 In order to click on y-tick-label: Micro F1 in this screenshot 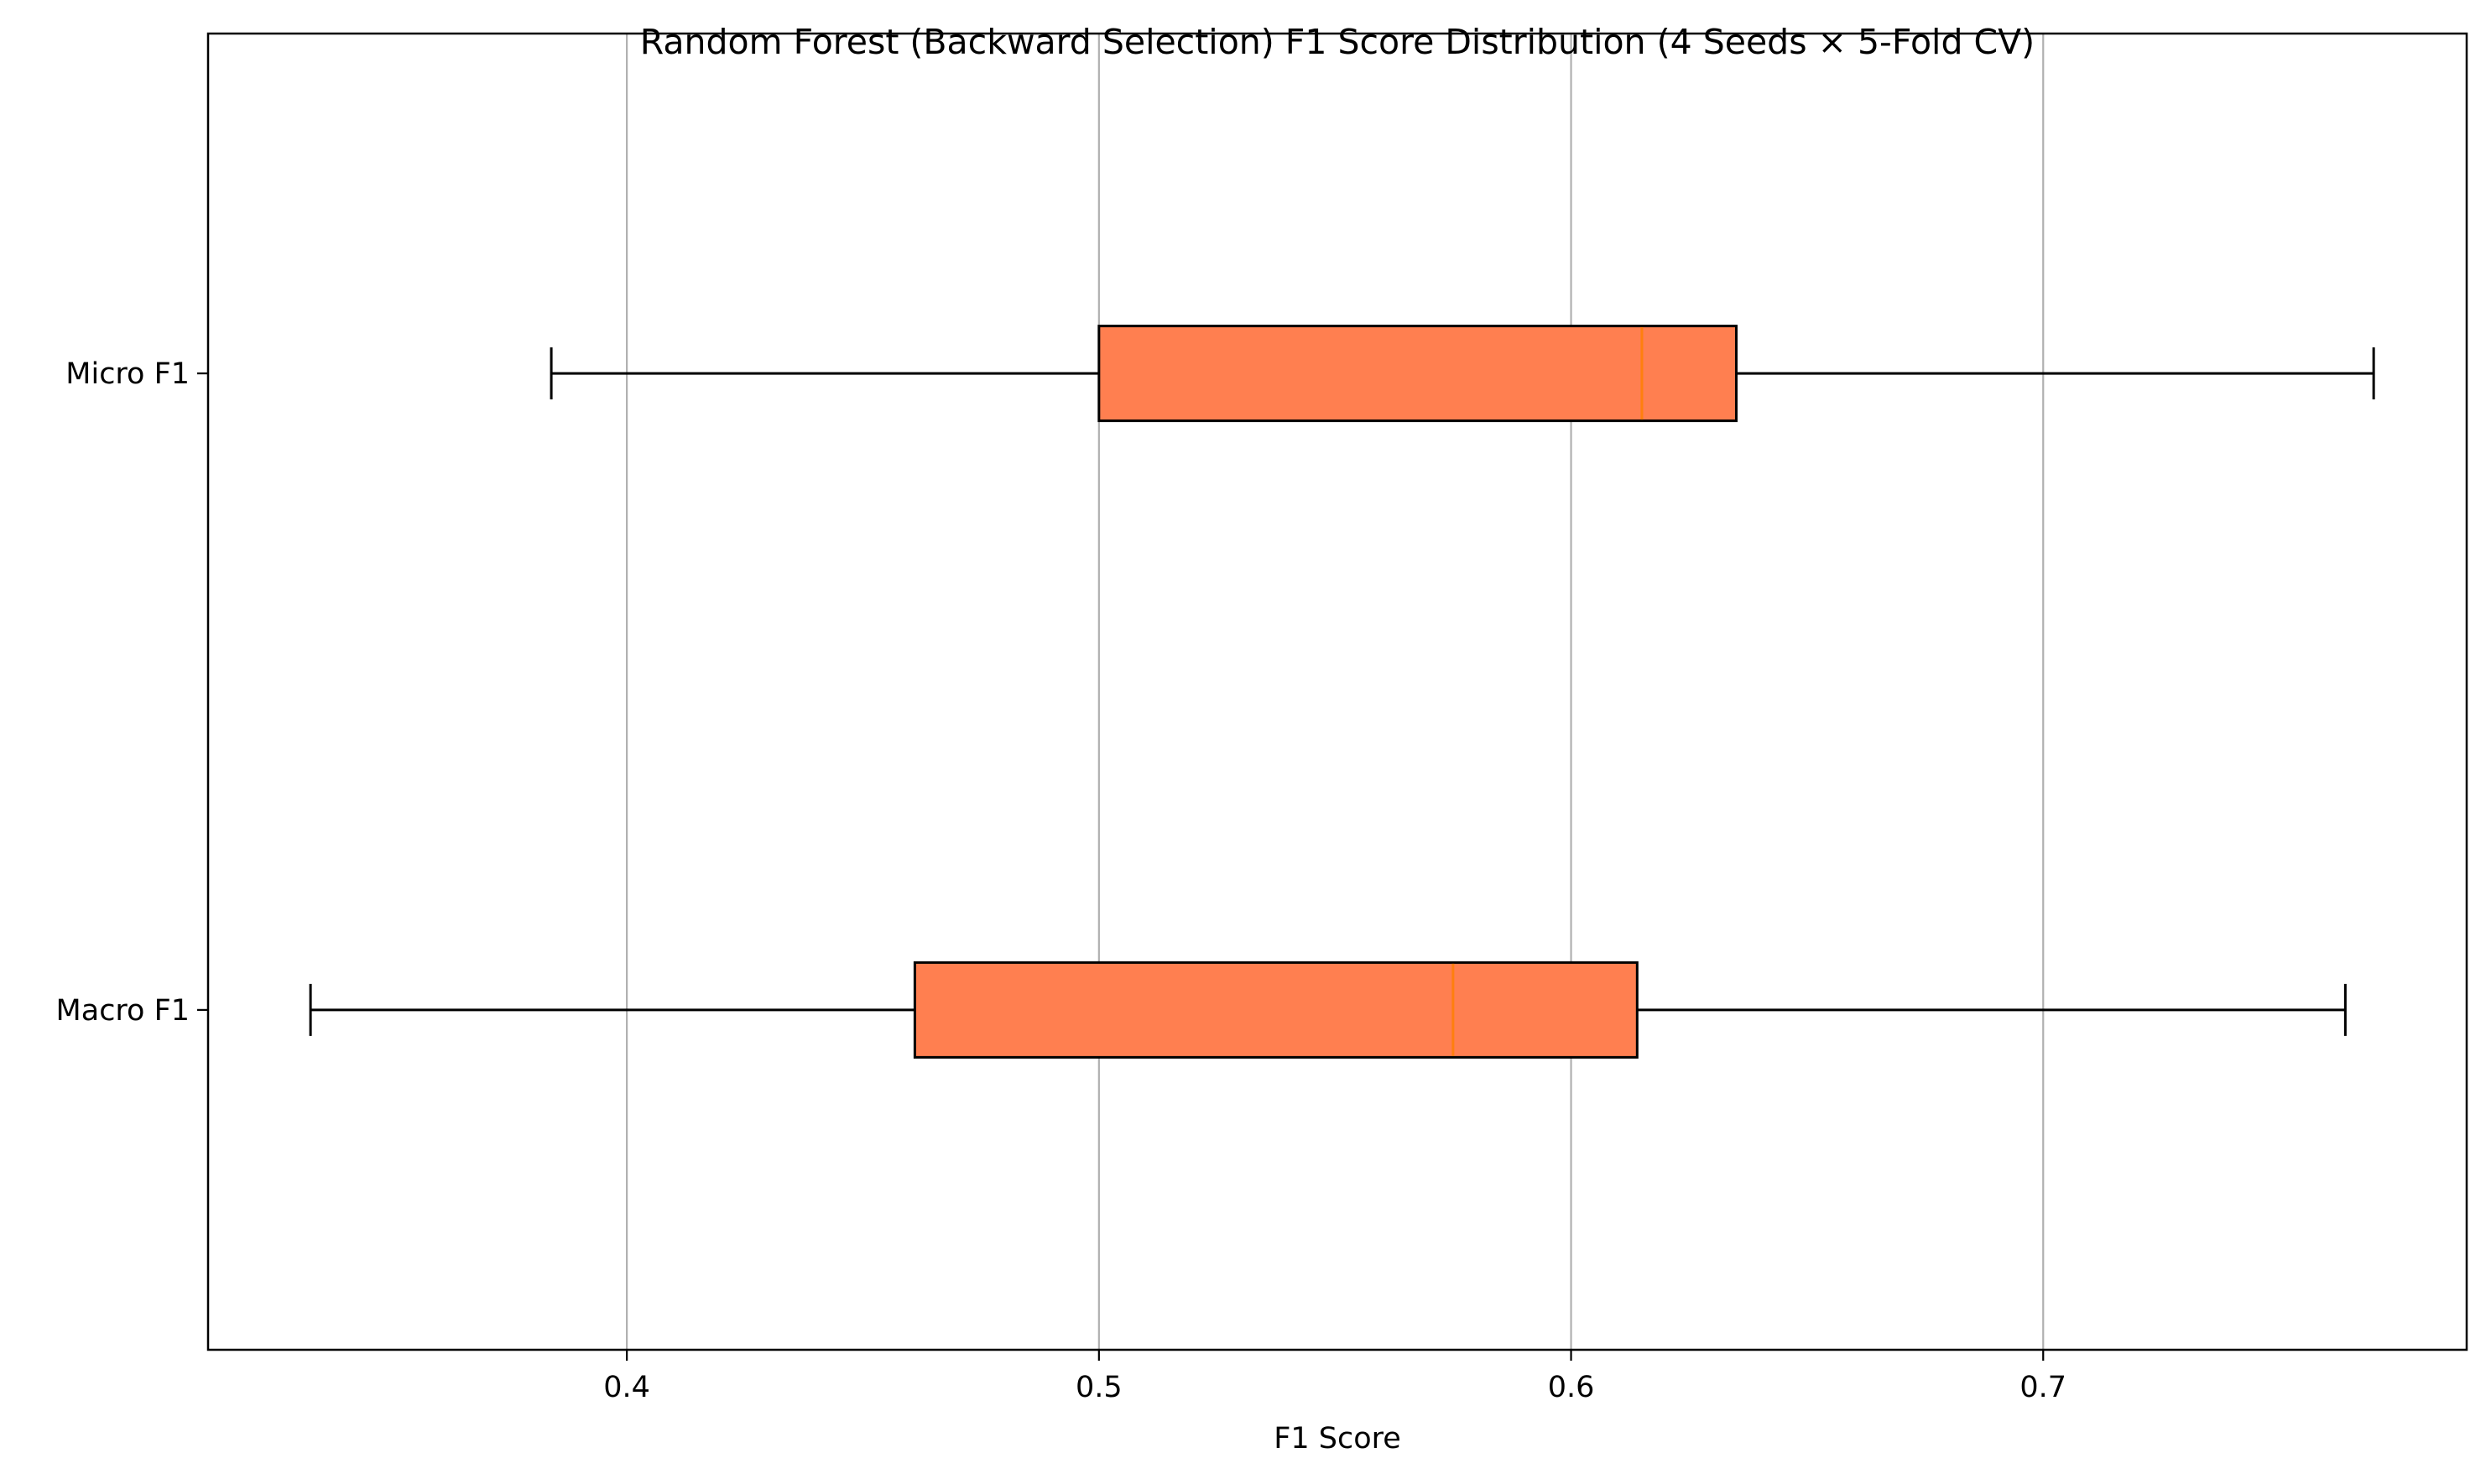, I will do `click(128, 374)`.